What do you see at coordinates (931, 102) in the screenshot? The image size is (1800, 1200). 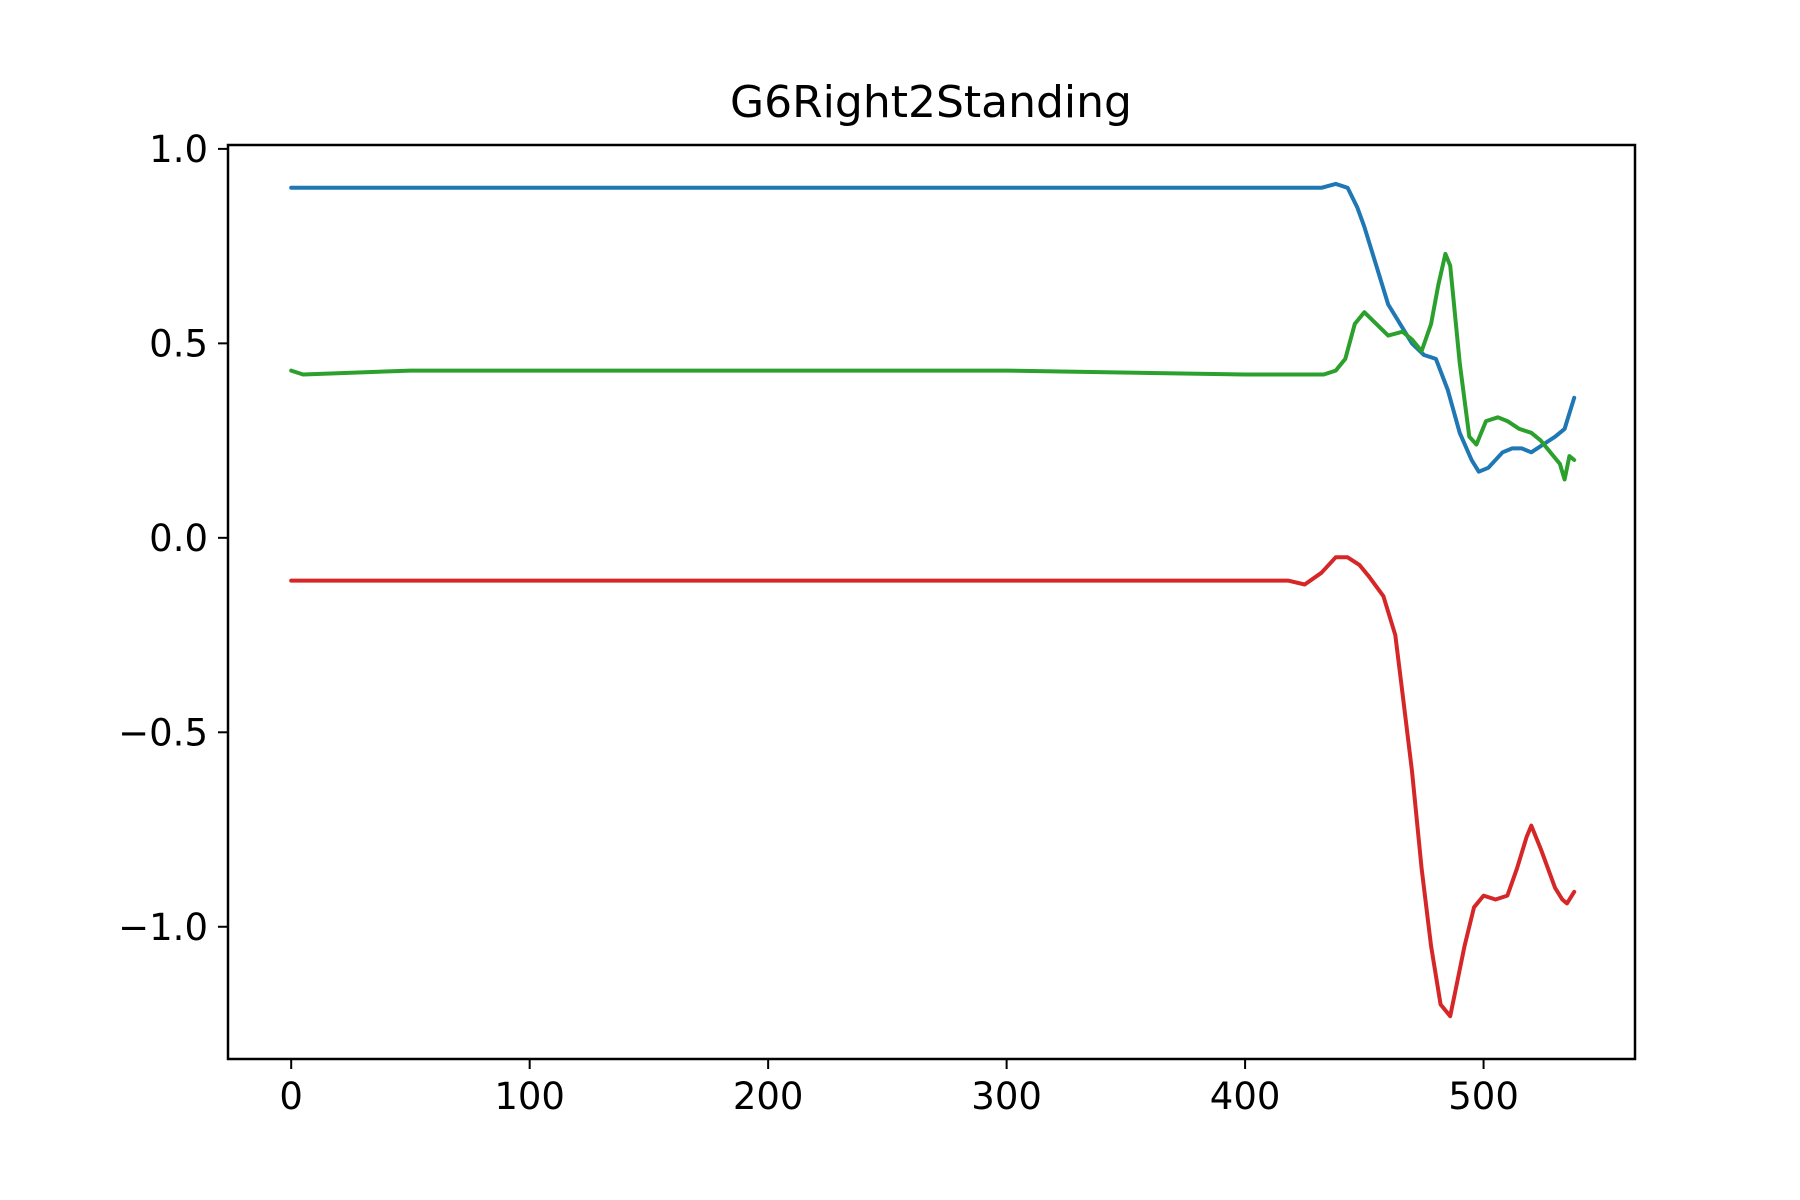 I see `chart-title: G6Right2Standing` at bounding box center [931, 102].